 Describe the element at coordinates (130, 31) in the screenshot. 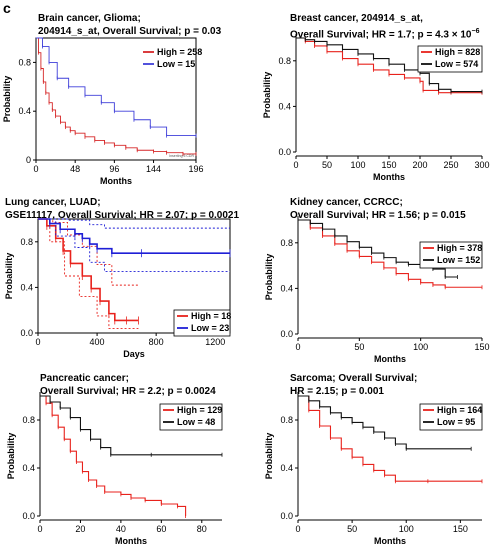

I see `panel-title-line2: 204914_s_at, Overall Survival; p = 0.03` at that location.